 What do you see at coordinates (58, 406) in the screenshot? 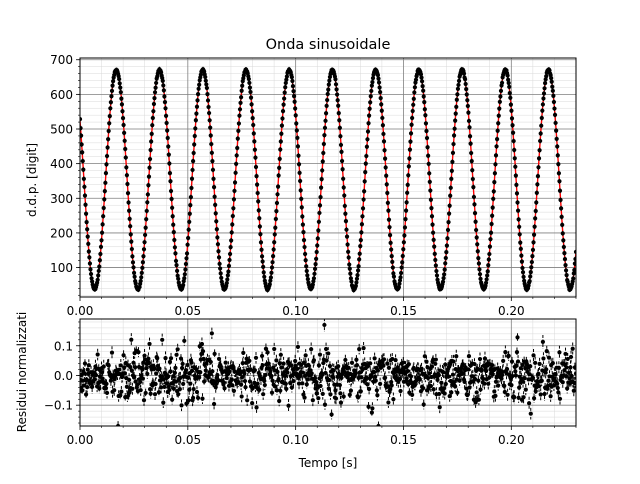
I see `bottom-y-tick-label: −0.1` at bounding box center [58, 406].